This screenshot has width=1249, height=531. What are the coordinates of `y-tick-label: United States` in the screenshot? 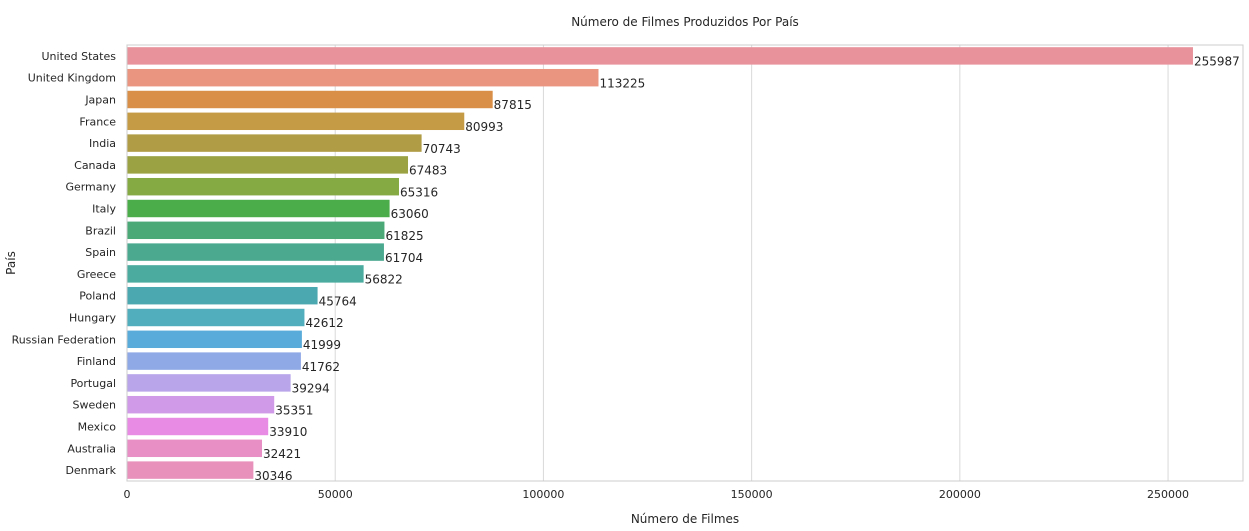 It's located at (79, 56).